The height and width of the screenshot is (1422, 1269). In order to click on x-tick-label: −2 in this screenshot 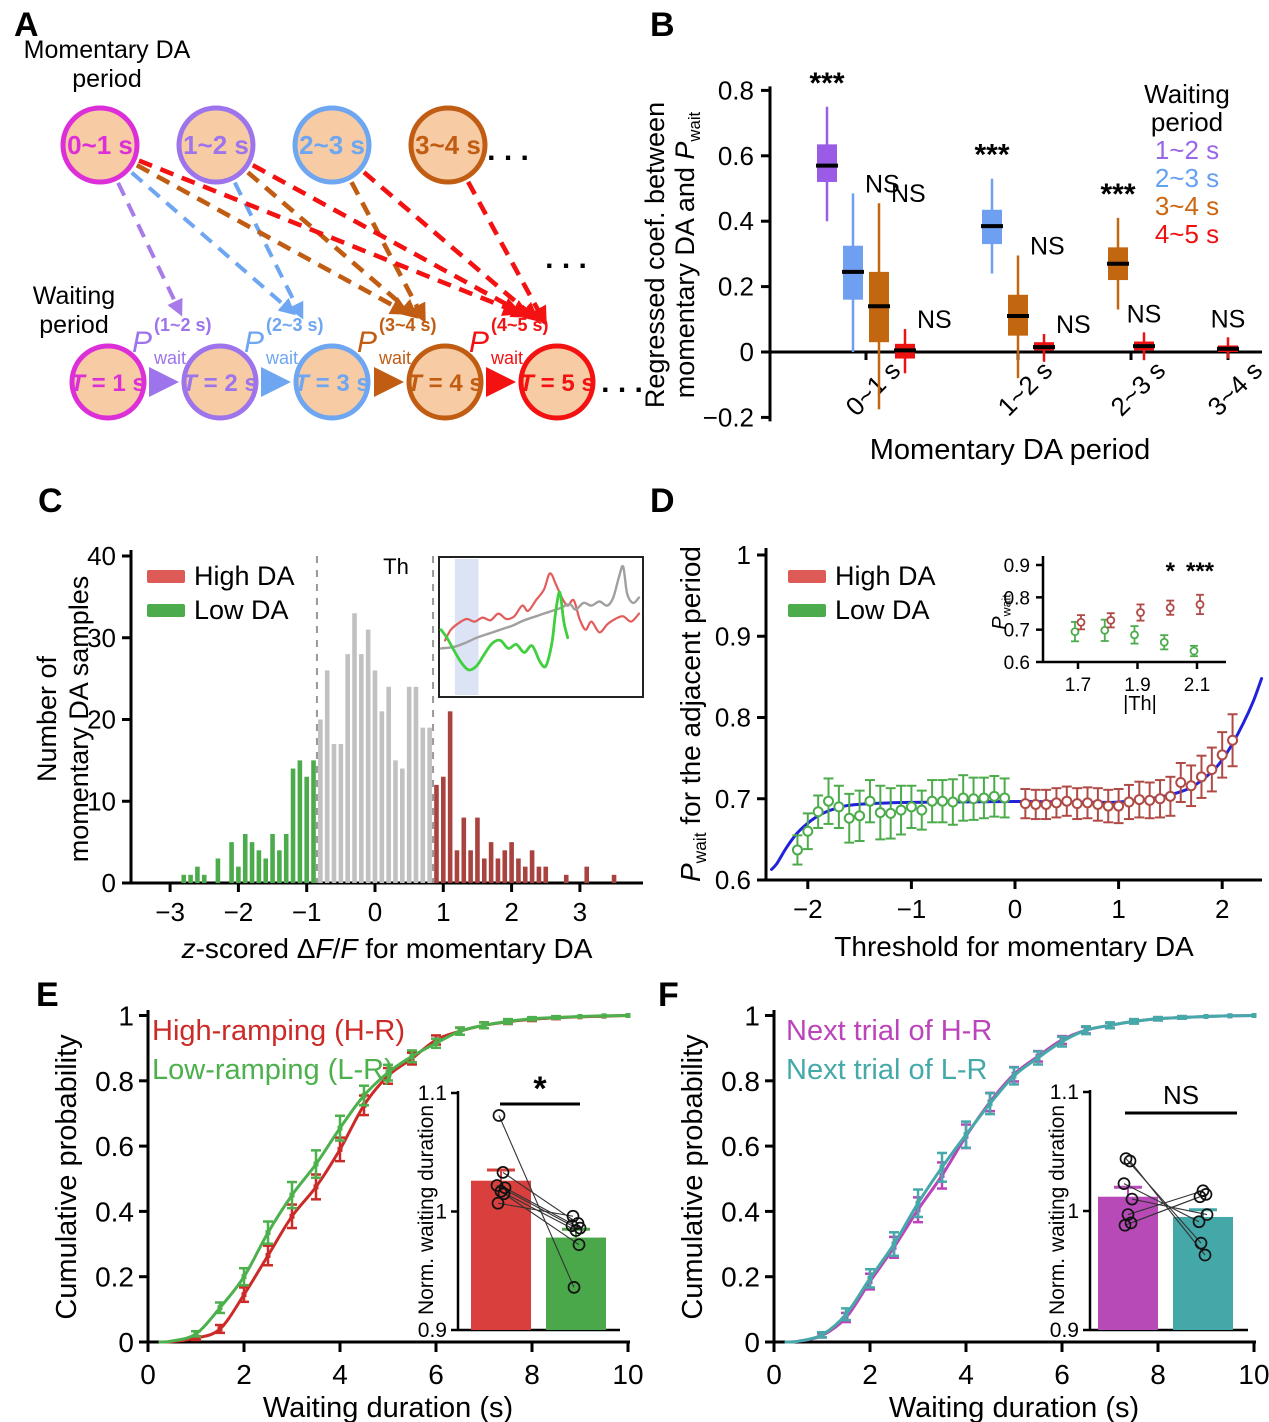, I will do `click(239, 912)`.